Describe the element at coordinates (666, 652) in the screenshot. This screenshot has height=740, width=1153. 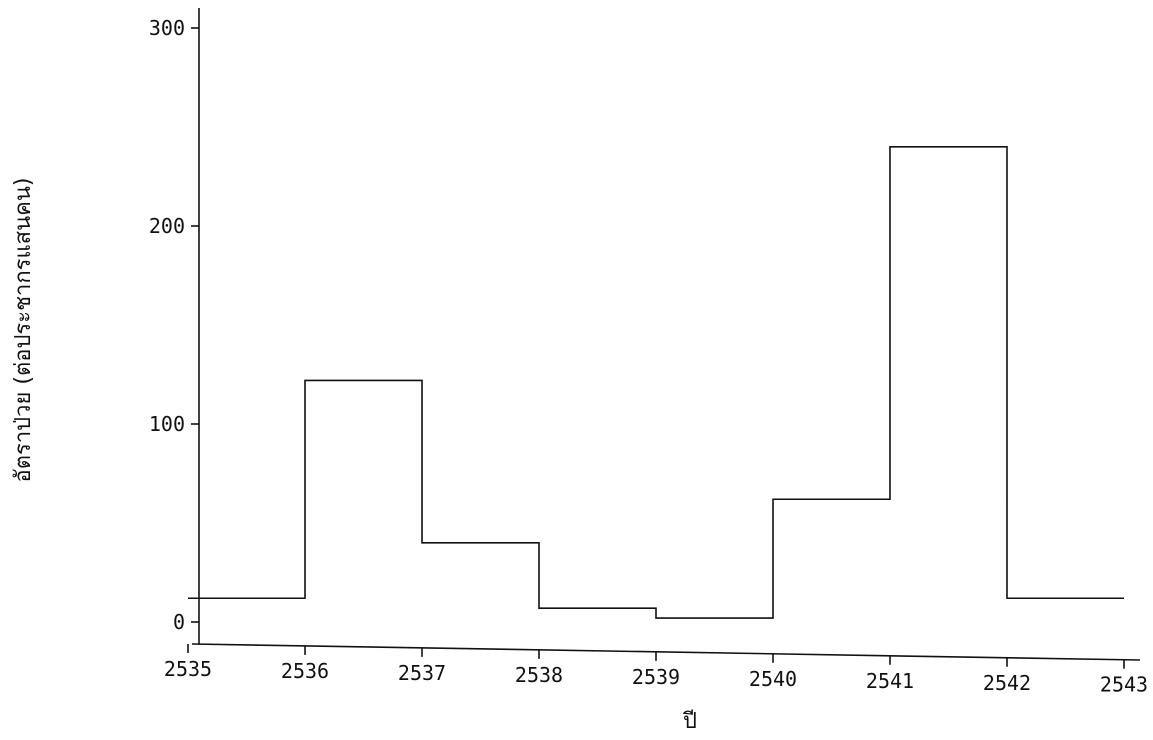
I see `x-axis-line` at that location.